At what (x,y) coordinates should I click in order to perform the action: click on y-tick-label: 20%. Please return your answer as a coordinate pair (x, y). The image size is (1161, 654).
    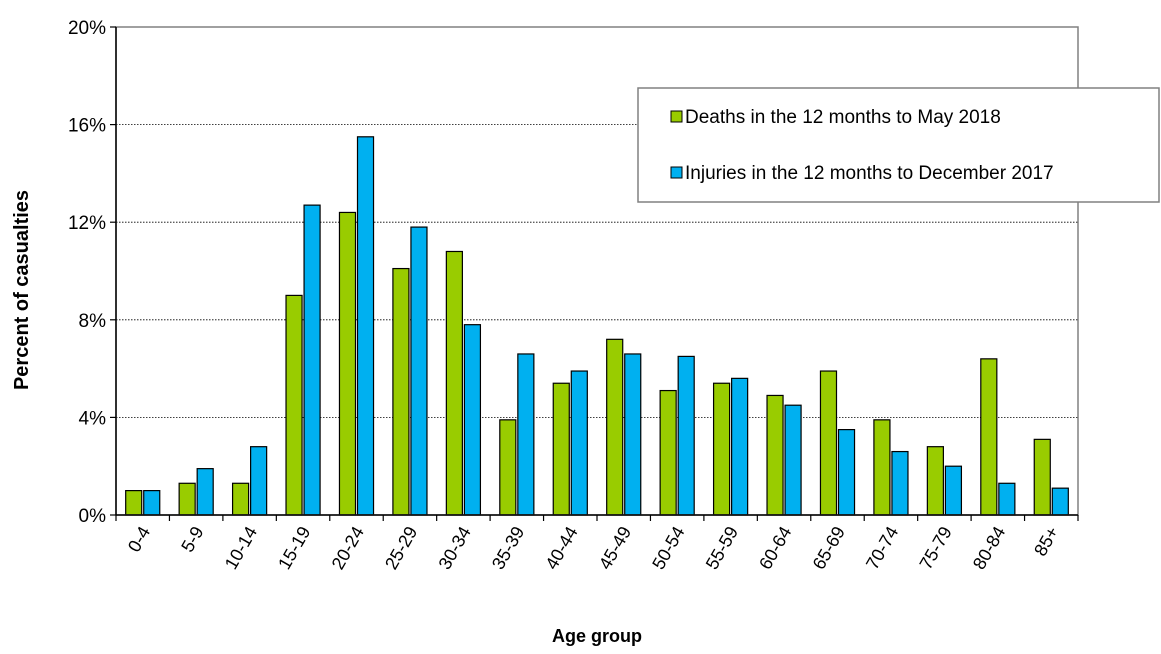
    Looking at the image, I should click on (87, 28).